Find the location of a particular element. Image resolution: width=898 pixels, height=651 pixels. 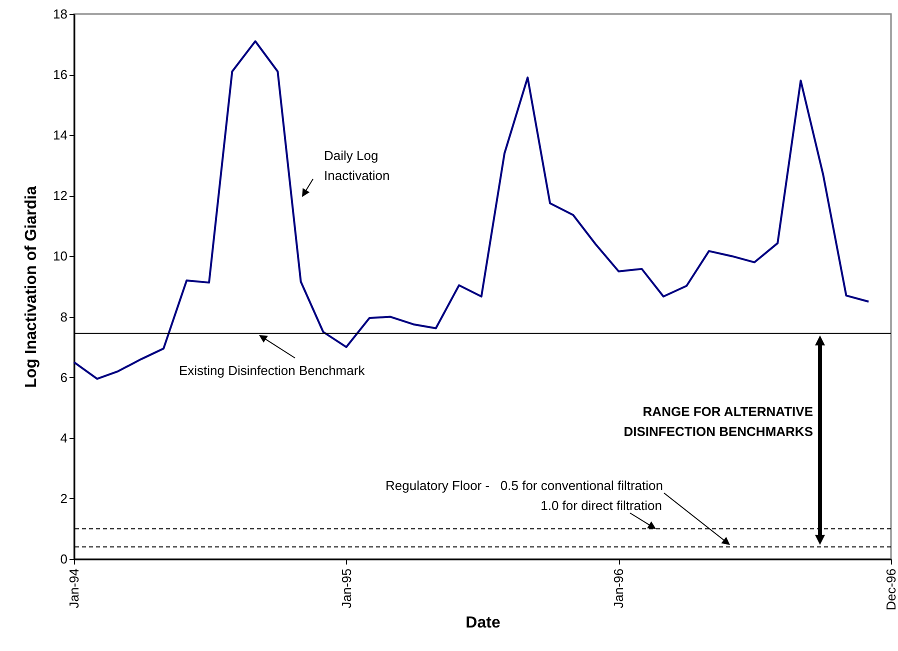

y-tick-label: 16 is located at coordinates (60, 74).